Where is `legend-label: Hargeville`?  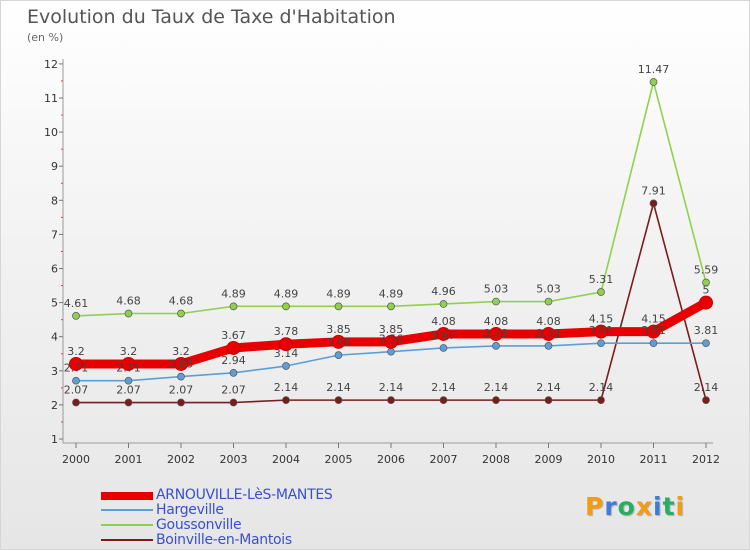 legend-label: Hargeville is located at coordinates (190, 510).